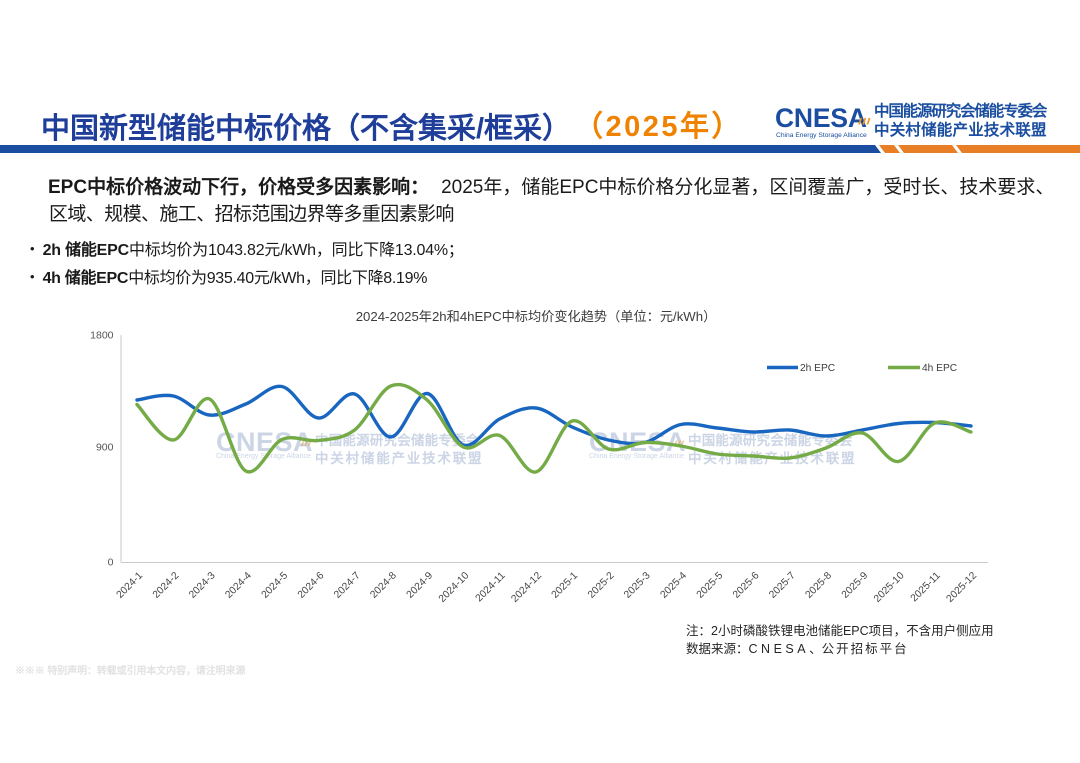 This screenshot has height=763, width=1080. I want to click on svg-text: 2024-3, so click(202, 585).